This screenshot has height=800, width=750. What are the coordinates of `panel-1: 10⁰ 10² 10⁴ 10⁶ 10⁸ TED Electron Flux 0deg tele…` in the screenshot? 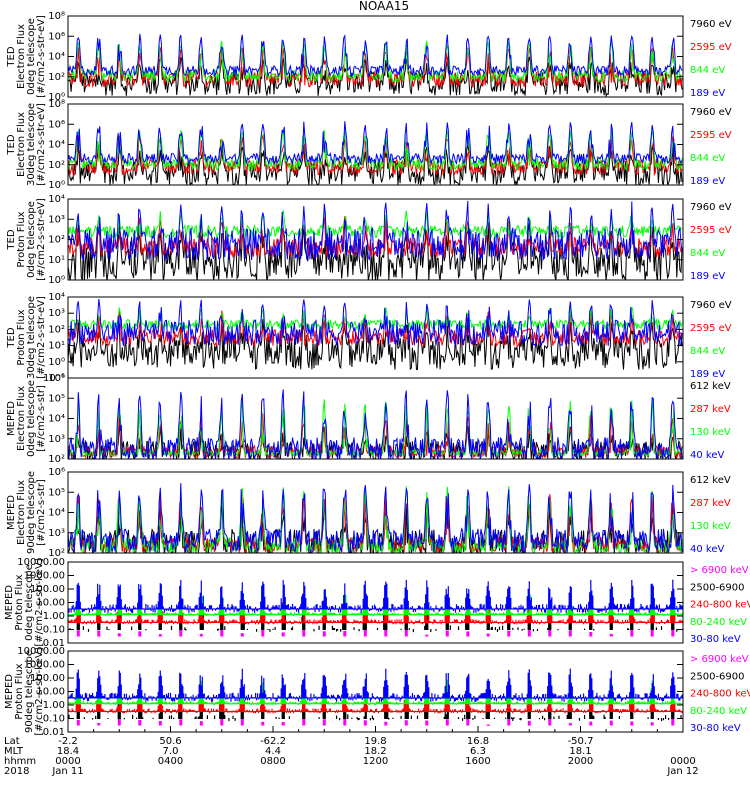 It's located at (369, 57).